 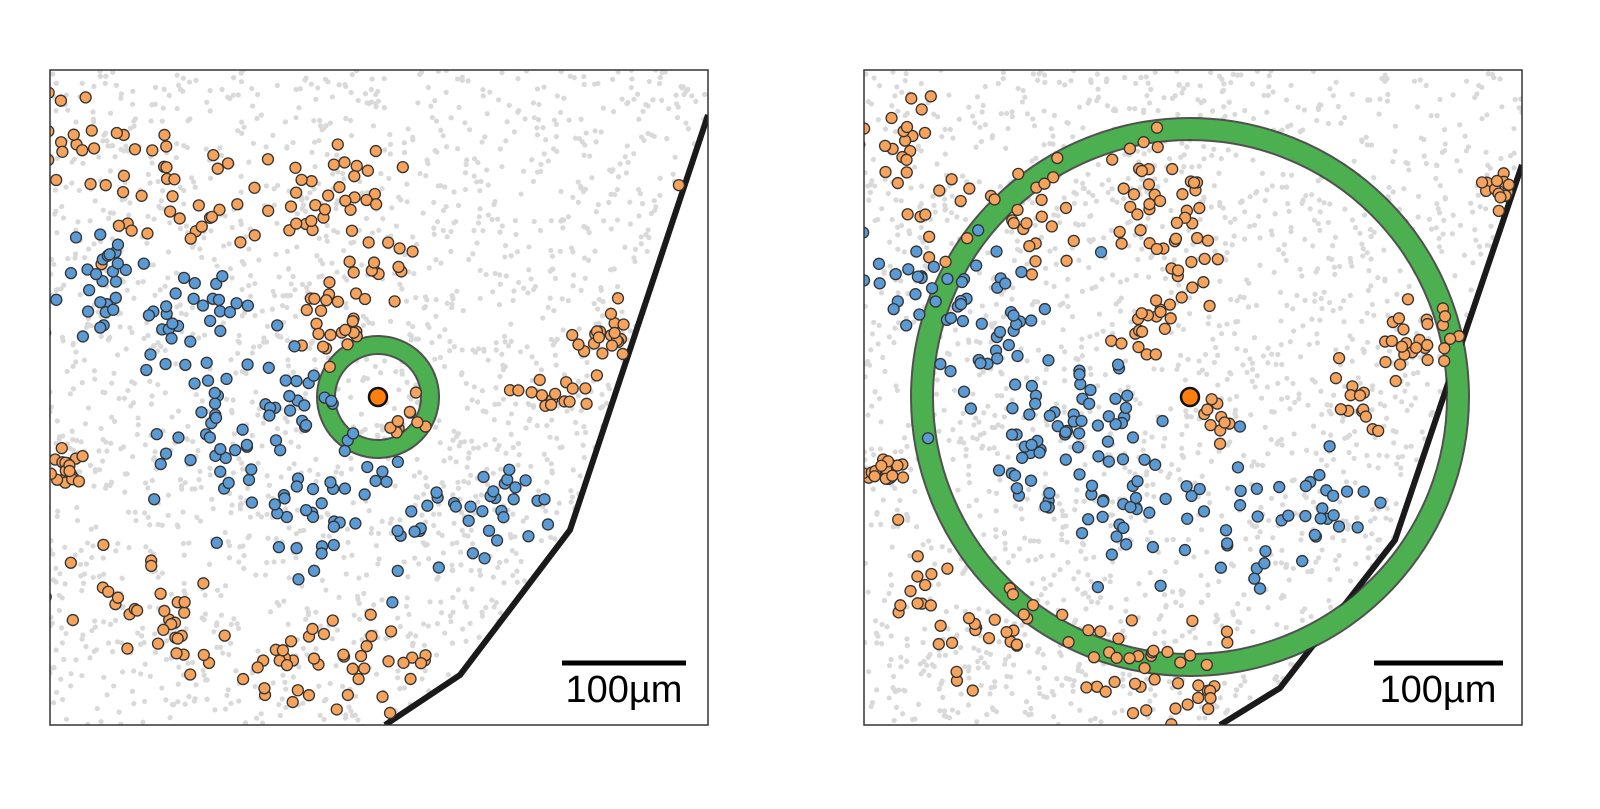 What do you see at coordinates (1190, 397) in the screenshot?
I see `center-cell` at bounding box center [1190, 397].